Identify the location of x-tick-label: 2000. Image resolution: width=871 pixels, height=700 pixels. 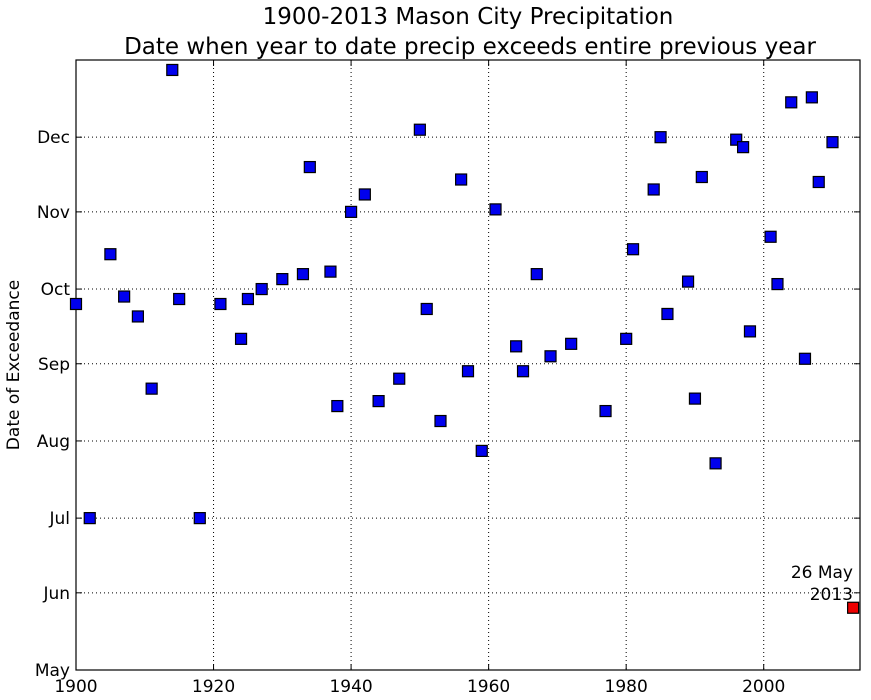
(763, 687).